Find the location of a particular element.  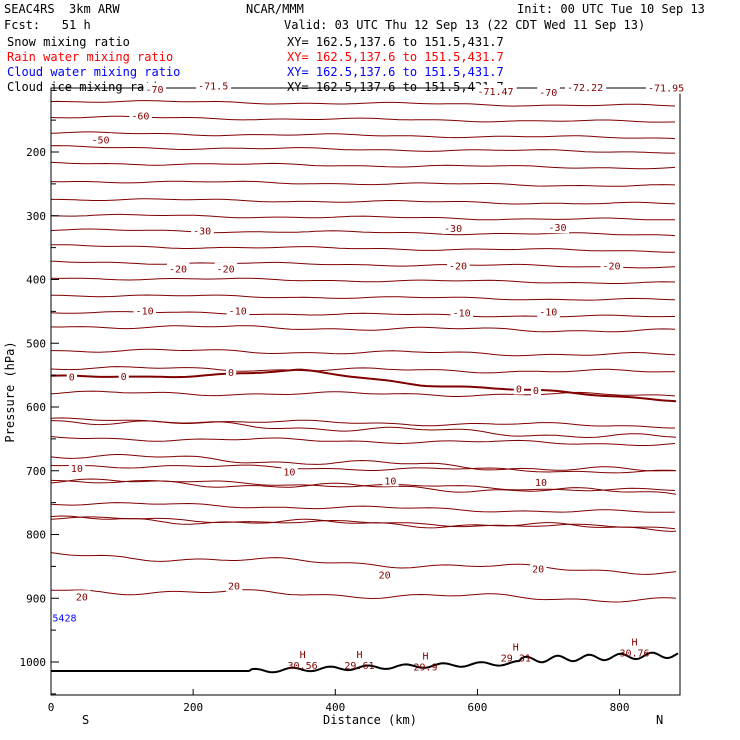

high-value-label: 29.9 is located at coordinates (426, 667).